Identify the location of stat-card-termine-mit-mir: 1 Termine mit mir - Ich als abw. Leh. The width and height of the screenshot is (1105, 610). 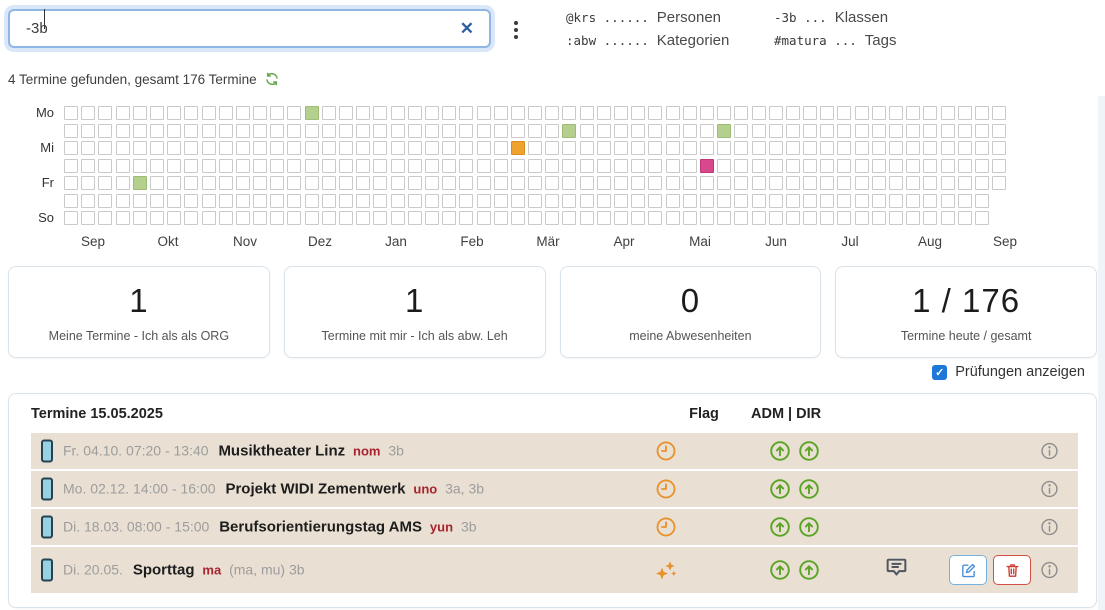
(414, 312).